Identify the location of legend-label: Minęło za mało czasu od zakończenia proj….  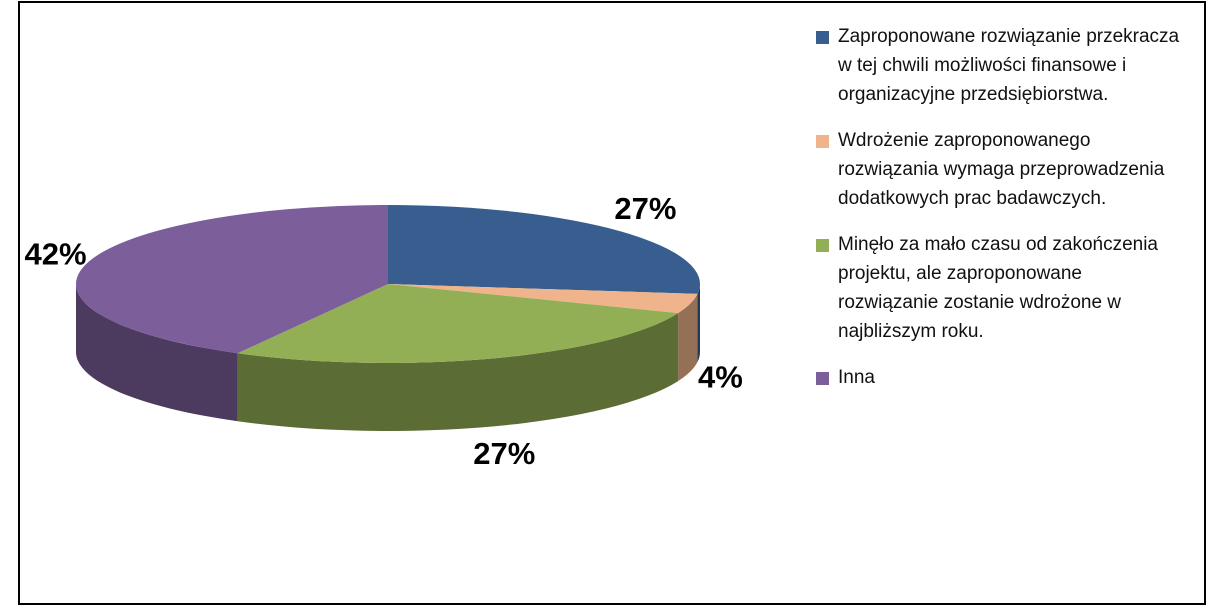
(998, 288).